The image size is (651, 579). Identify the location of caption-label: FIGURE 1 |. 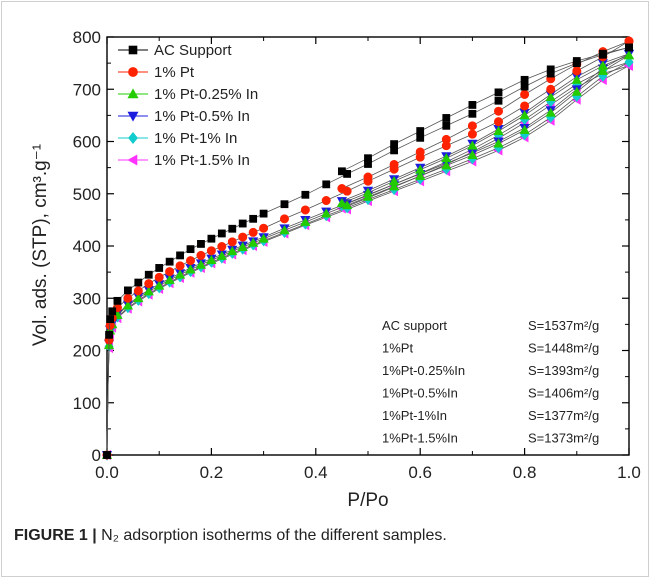
(55, 535).